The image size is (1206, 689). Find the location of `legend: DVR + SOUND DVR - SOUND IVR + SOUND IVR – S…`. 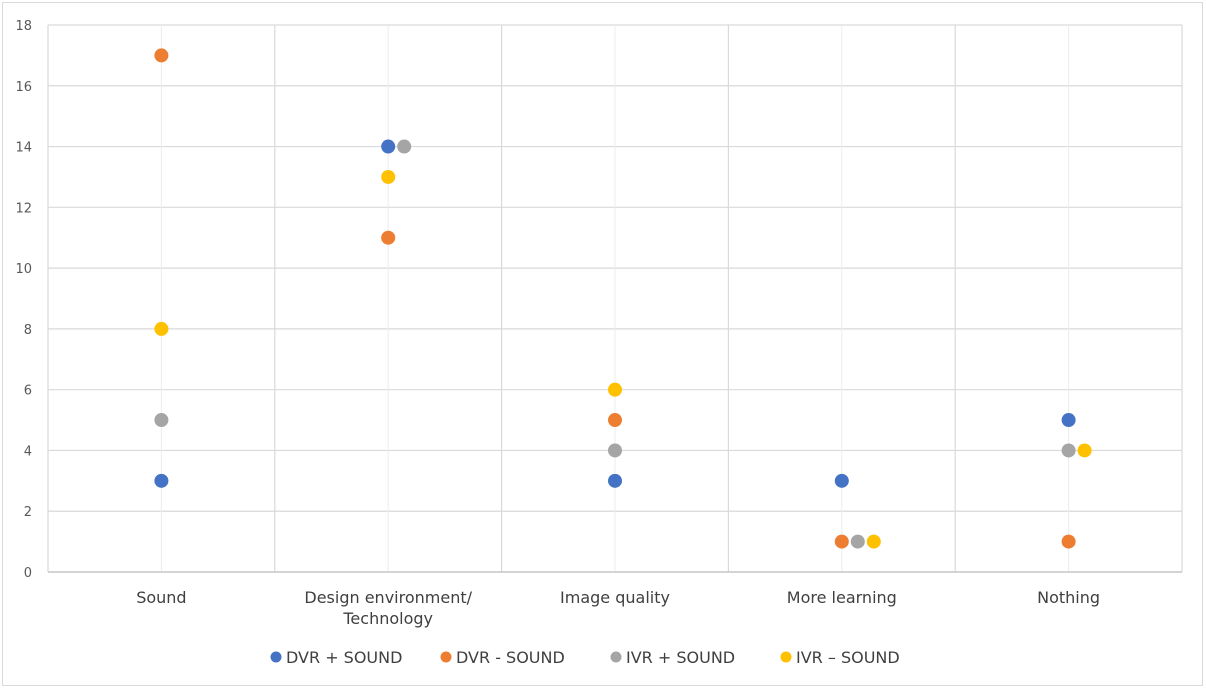

legend: DVR + SOUND DVR - SOUND IVR + SOUND IVR – S… is located at coordinates (585, 657).